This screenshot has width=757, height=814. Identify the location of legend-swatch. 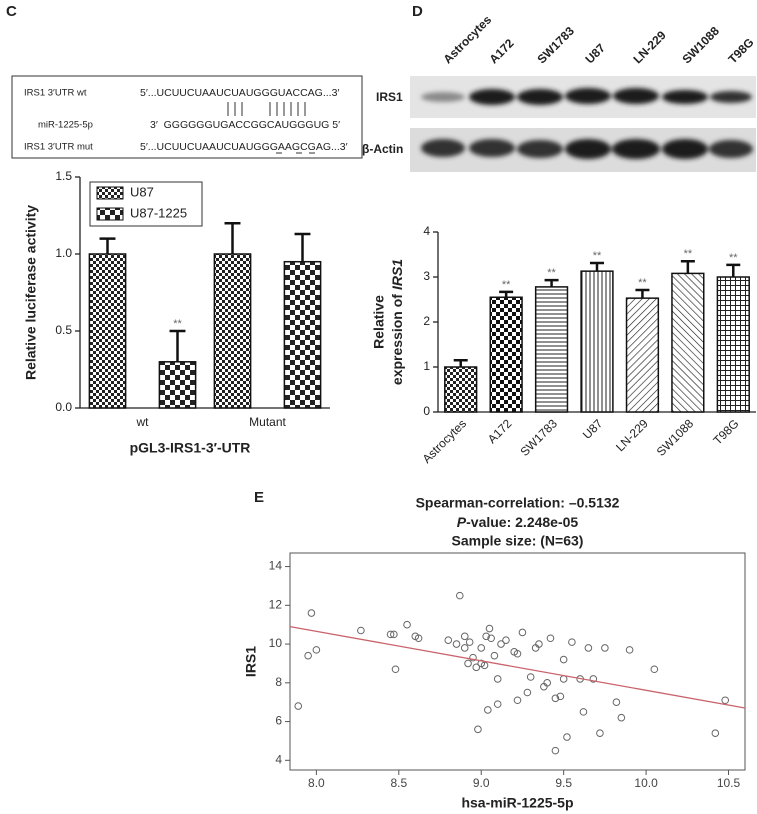
(110, 193).